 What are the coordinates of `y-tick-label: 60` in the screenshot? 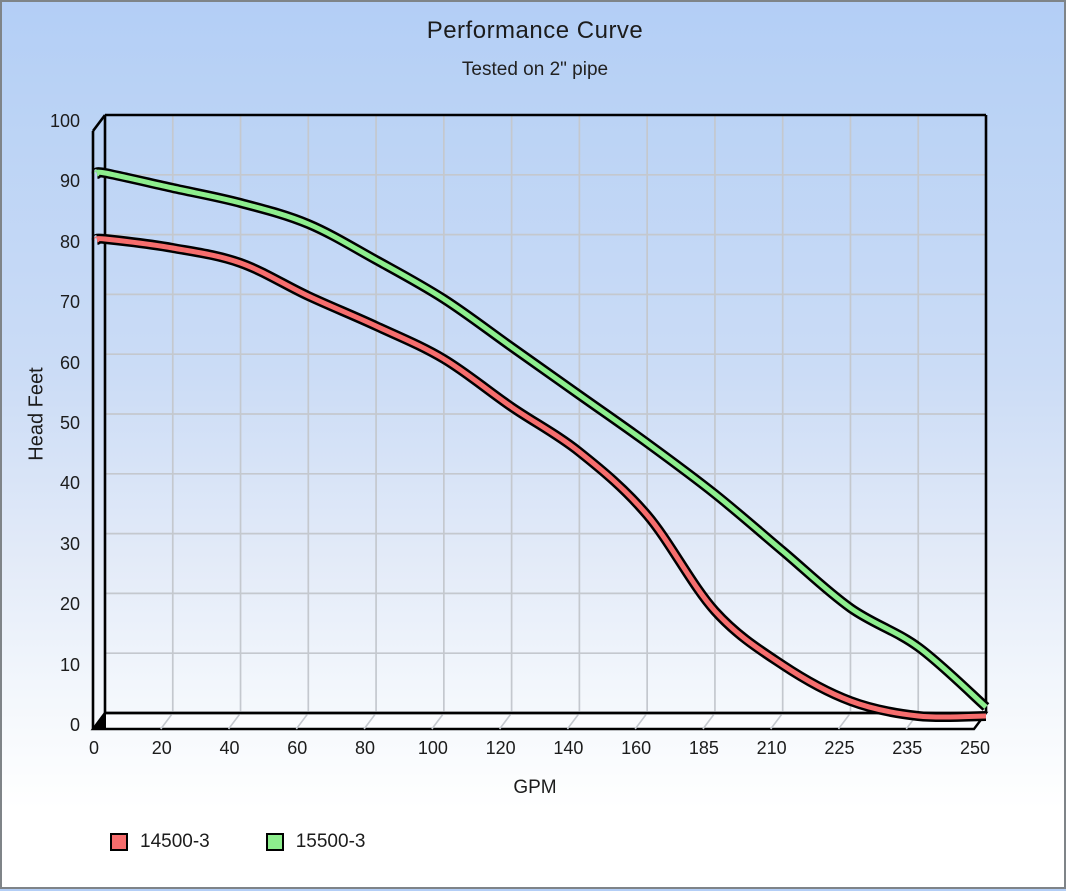 It's located at (69, 362).